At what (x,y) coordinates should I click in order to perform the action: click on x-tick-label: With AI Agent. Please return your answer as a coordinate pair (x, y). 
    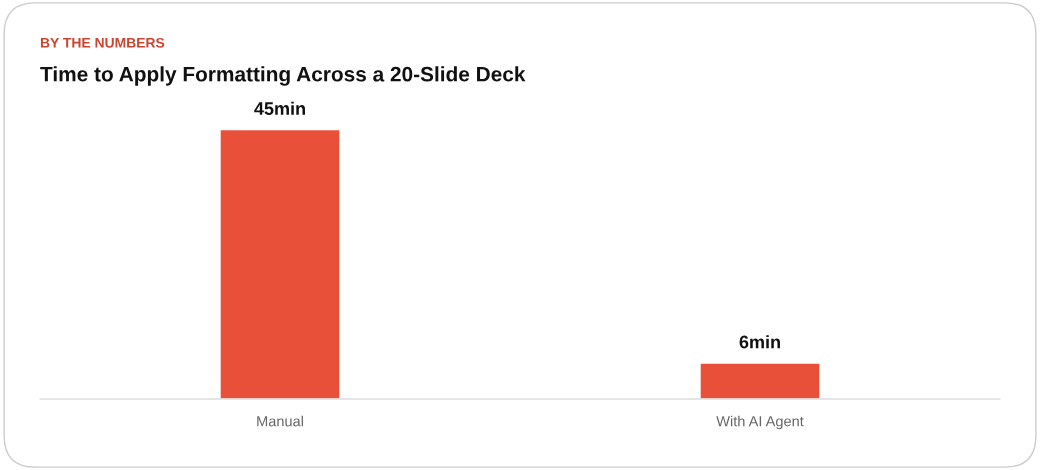
    Looking at the image, I should click on (760, 422).